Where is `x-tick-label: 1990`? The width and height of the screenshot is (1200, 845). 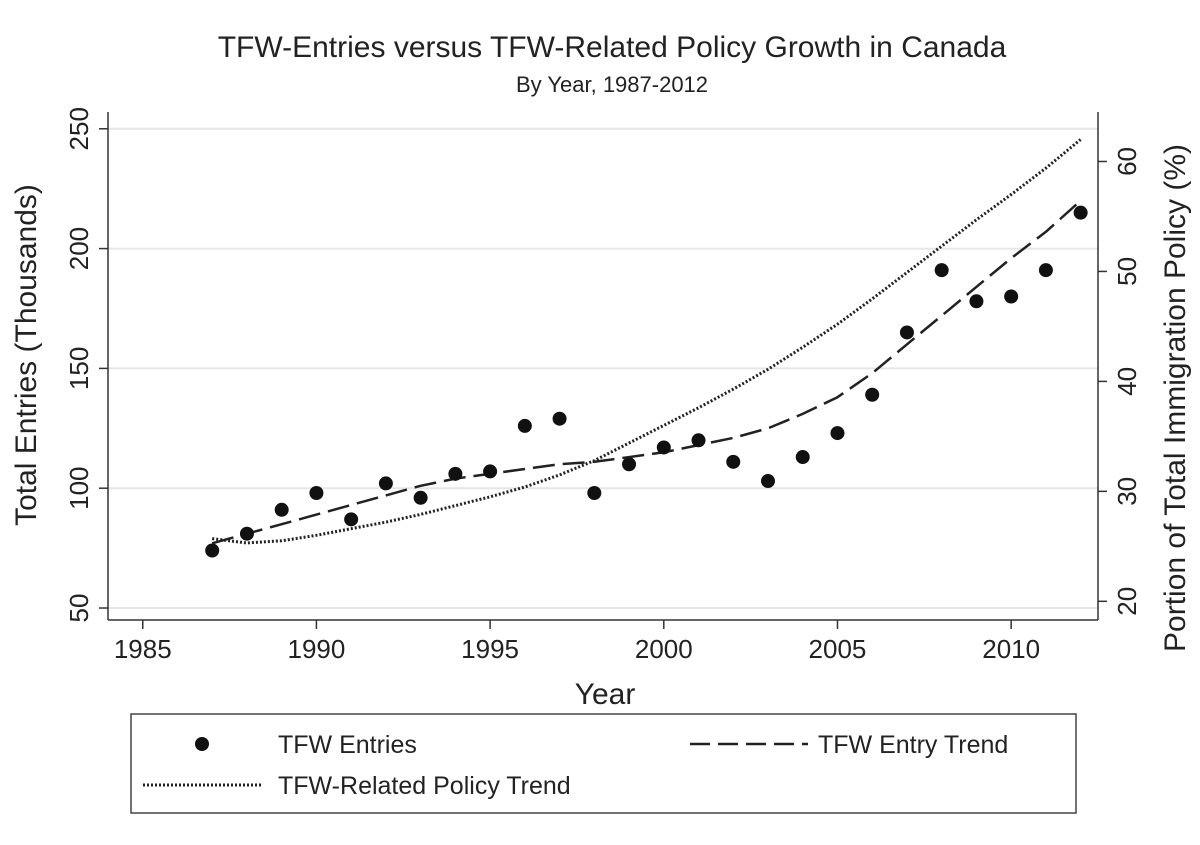 x-tick-label: 1990 is located at coordinates (316, 649).